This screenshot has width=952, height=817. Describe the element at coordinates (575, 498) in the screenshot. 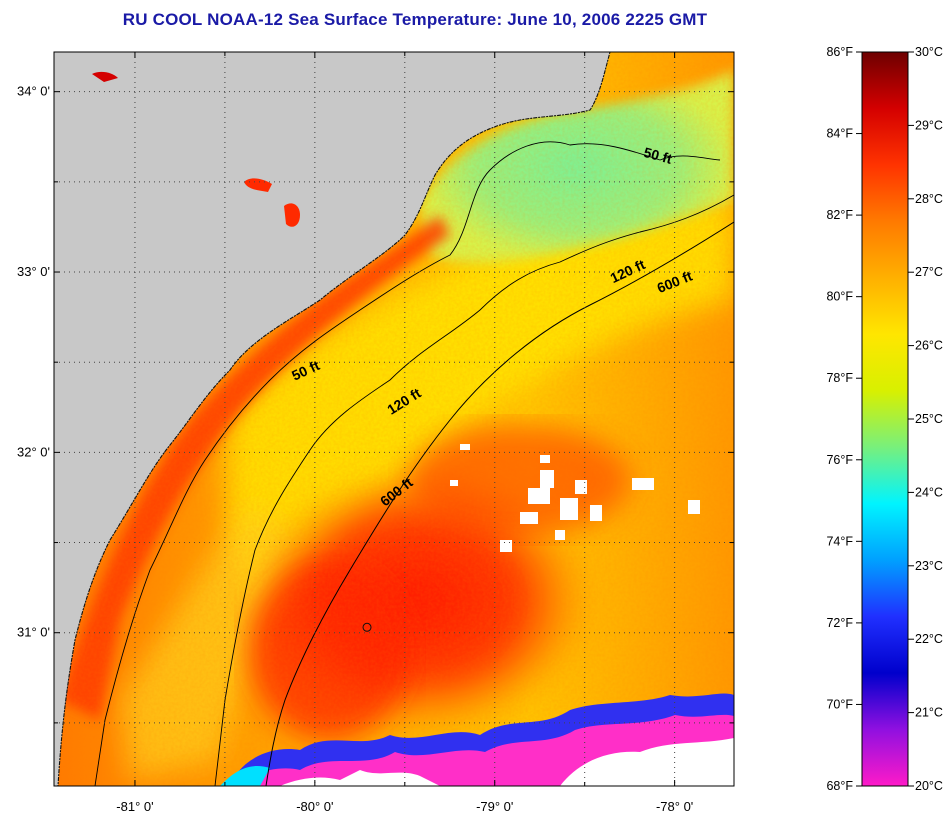

I see `cloud-patches` at that location.